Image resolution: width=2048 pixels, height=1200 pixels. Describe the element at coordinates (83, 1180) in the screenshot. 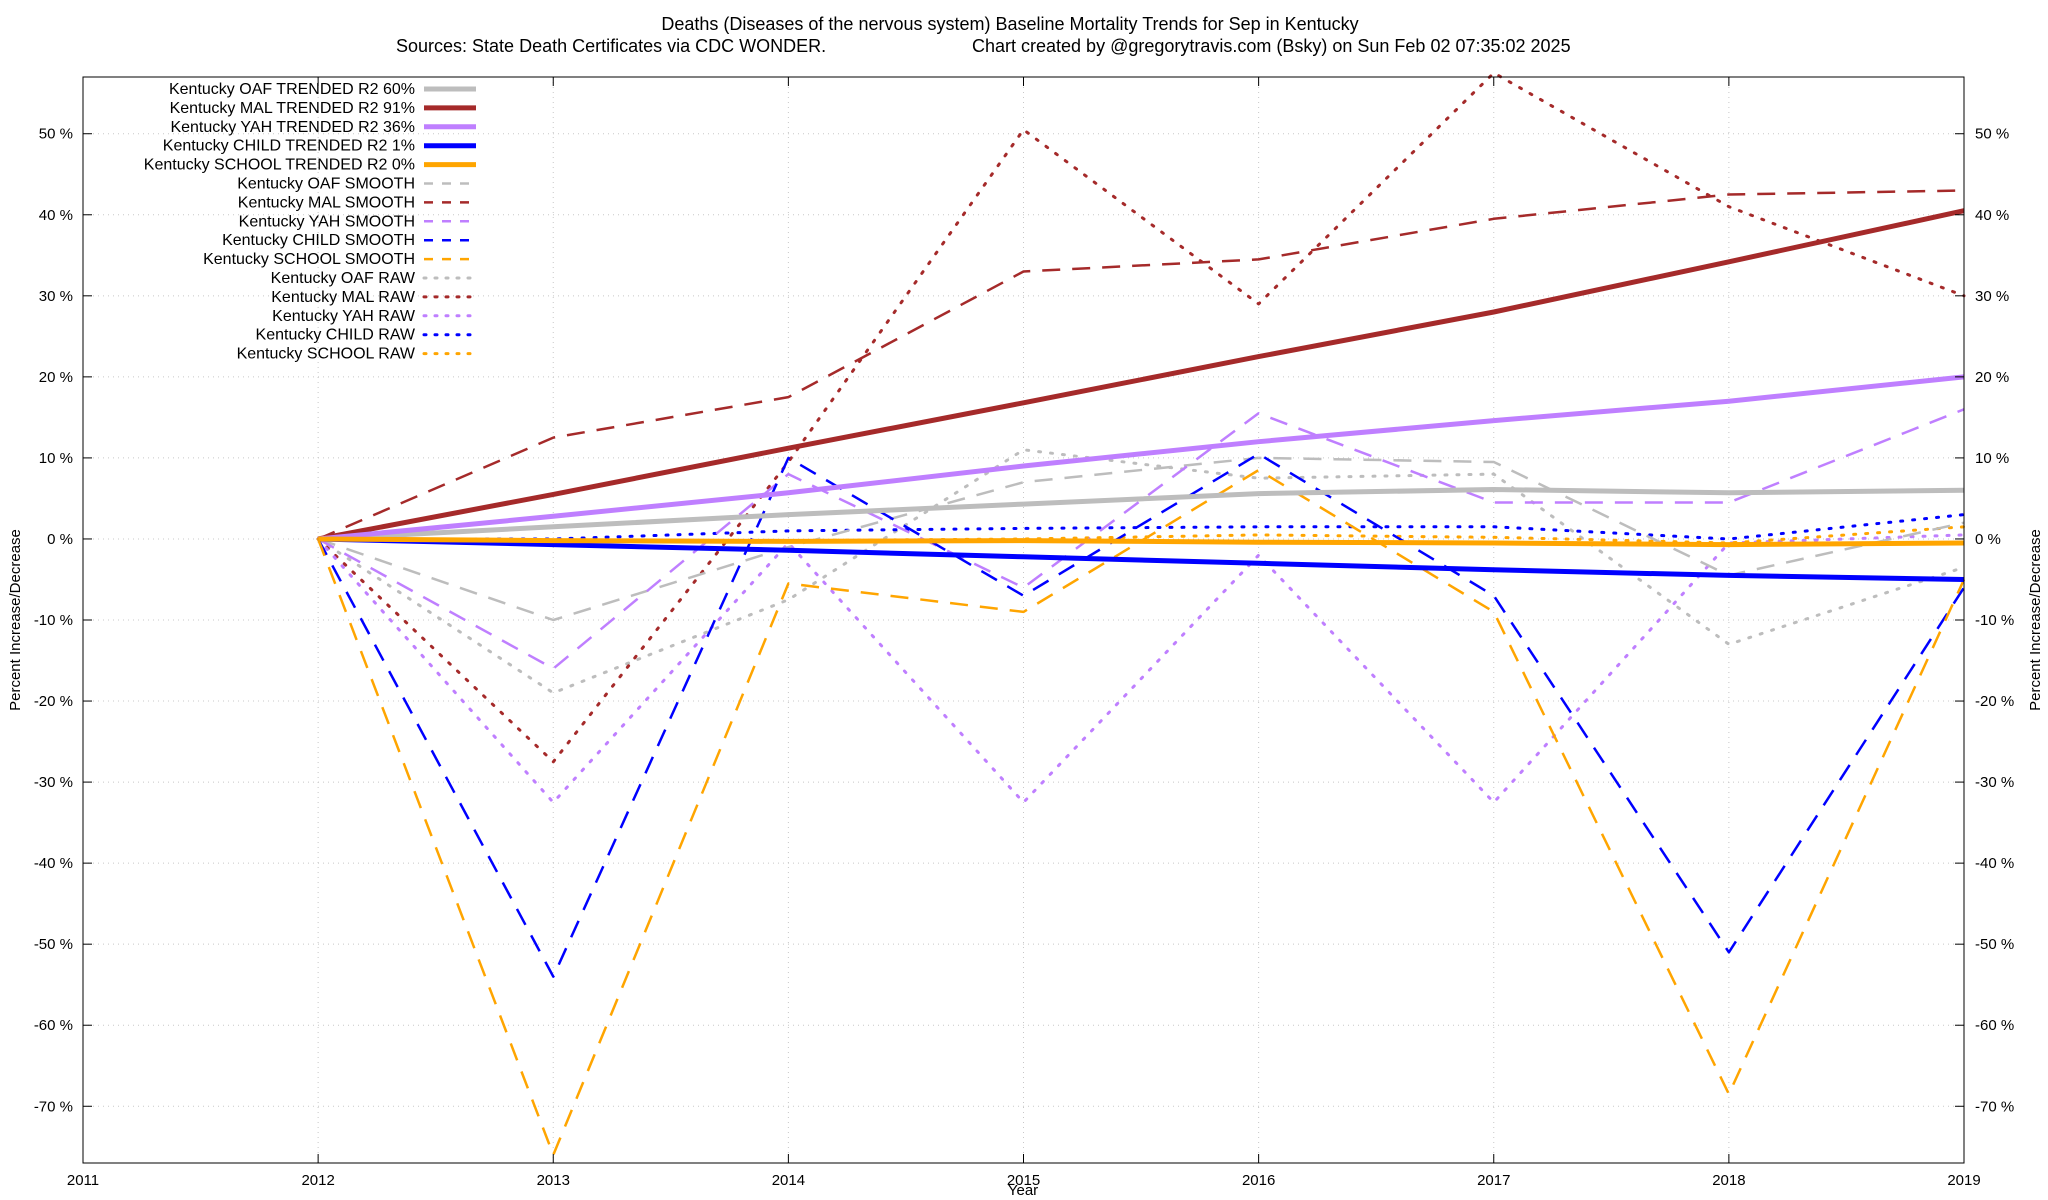

I see `x-tick-label: 2011` at that location.